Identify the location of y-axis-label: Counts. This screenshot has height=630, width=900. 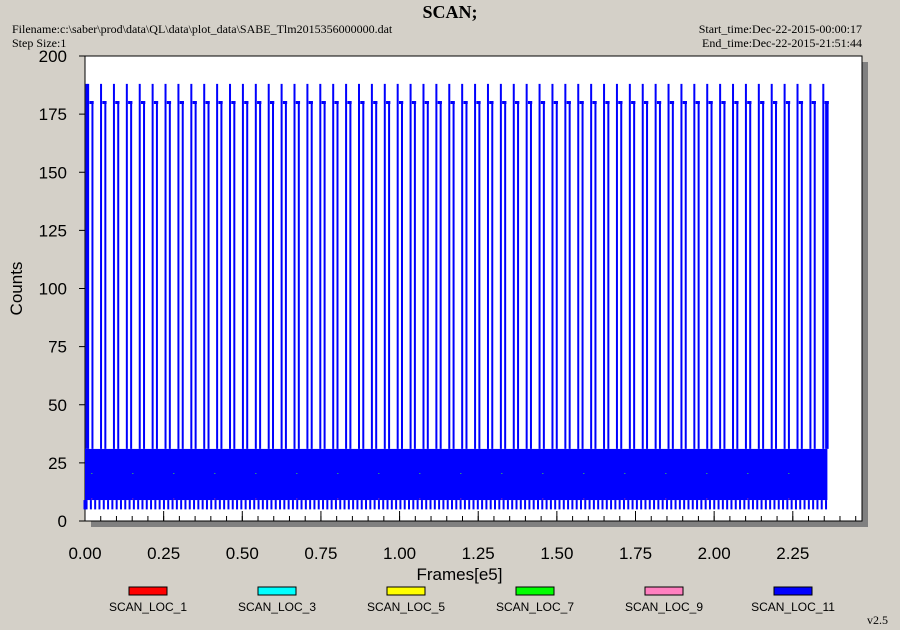
(16, 289).